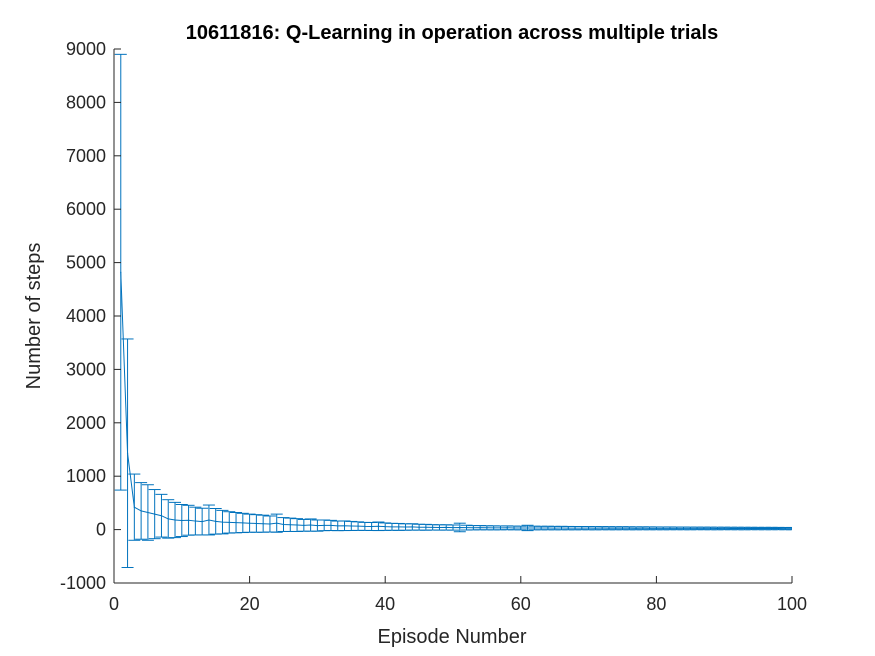 Image resolution: width=875 pixels, height=656 pixels. Describe the element at coordinates (792, 604) in the screenshot. I see `x-tick-label: 100` at that location.